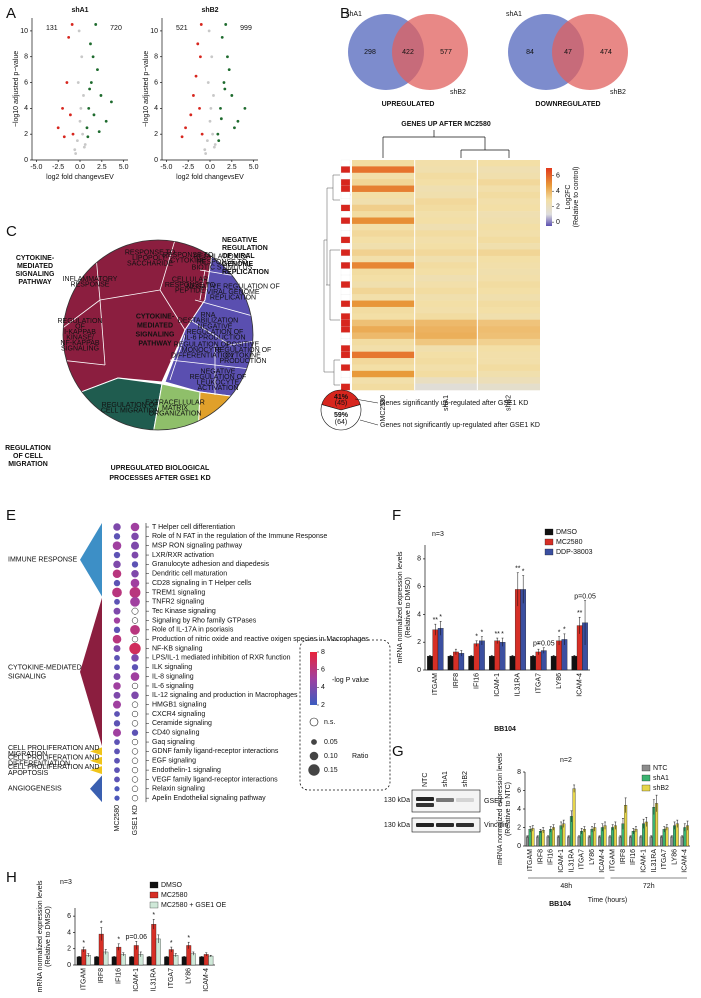 The image size is (701, 998). What do you see at coordinates (158, 335) in the screenshot?
I see `treemap-outline` at bounding box center [158, 335].